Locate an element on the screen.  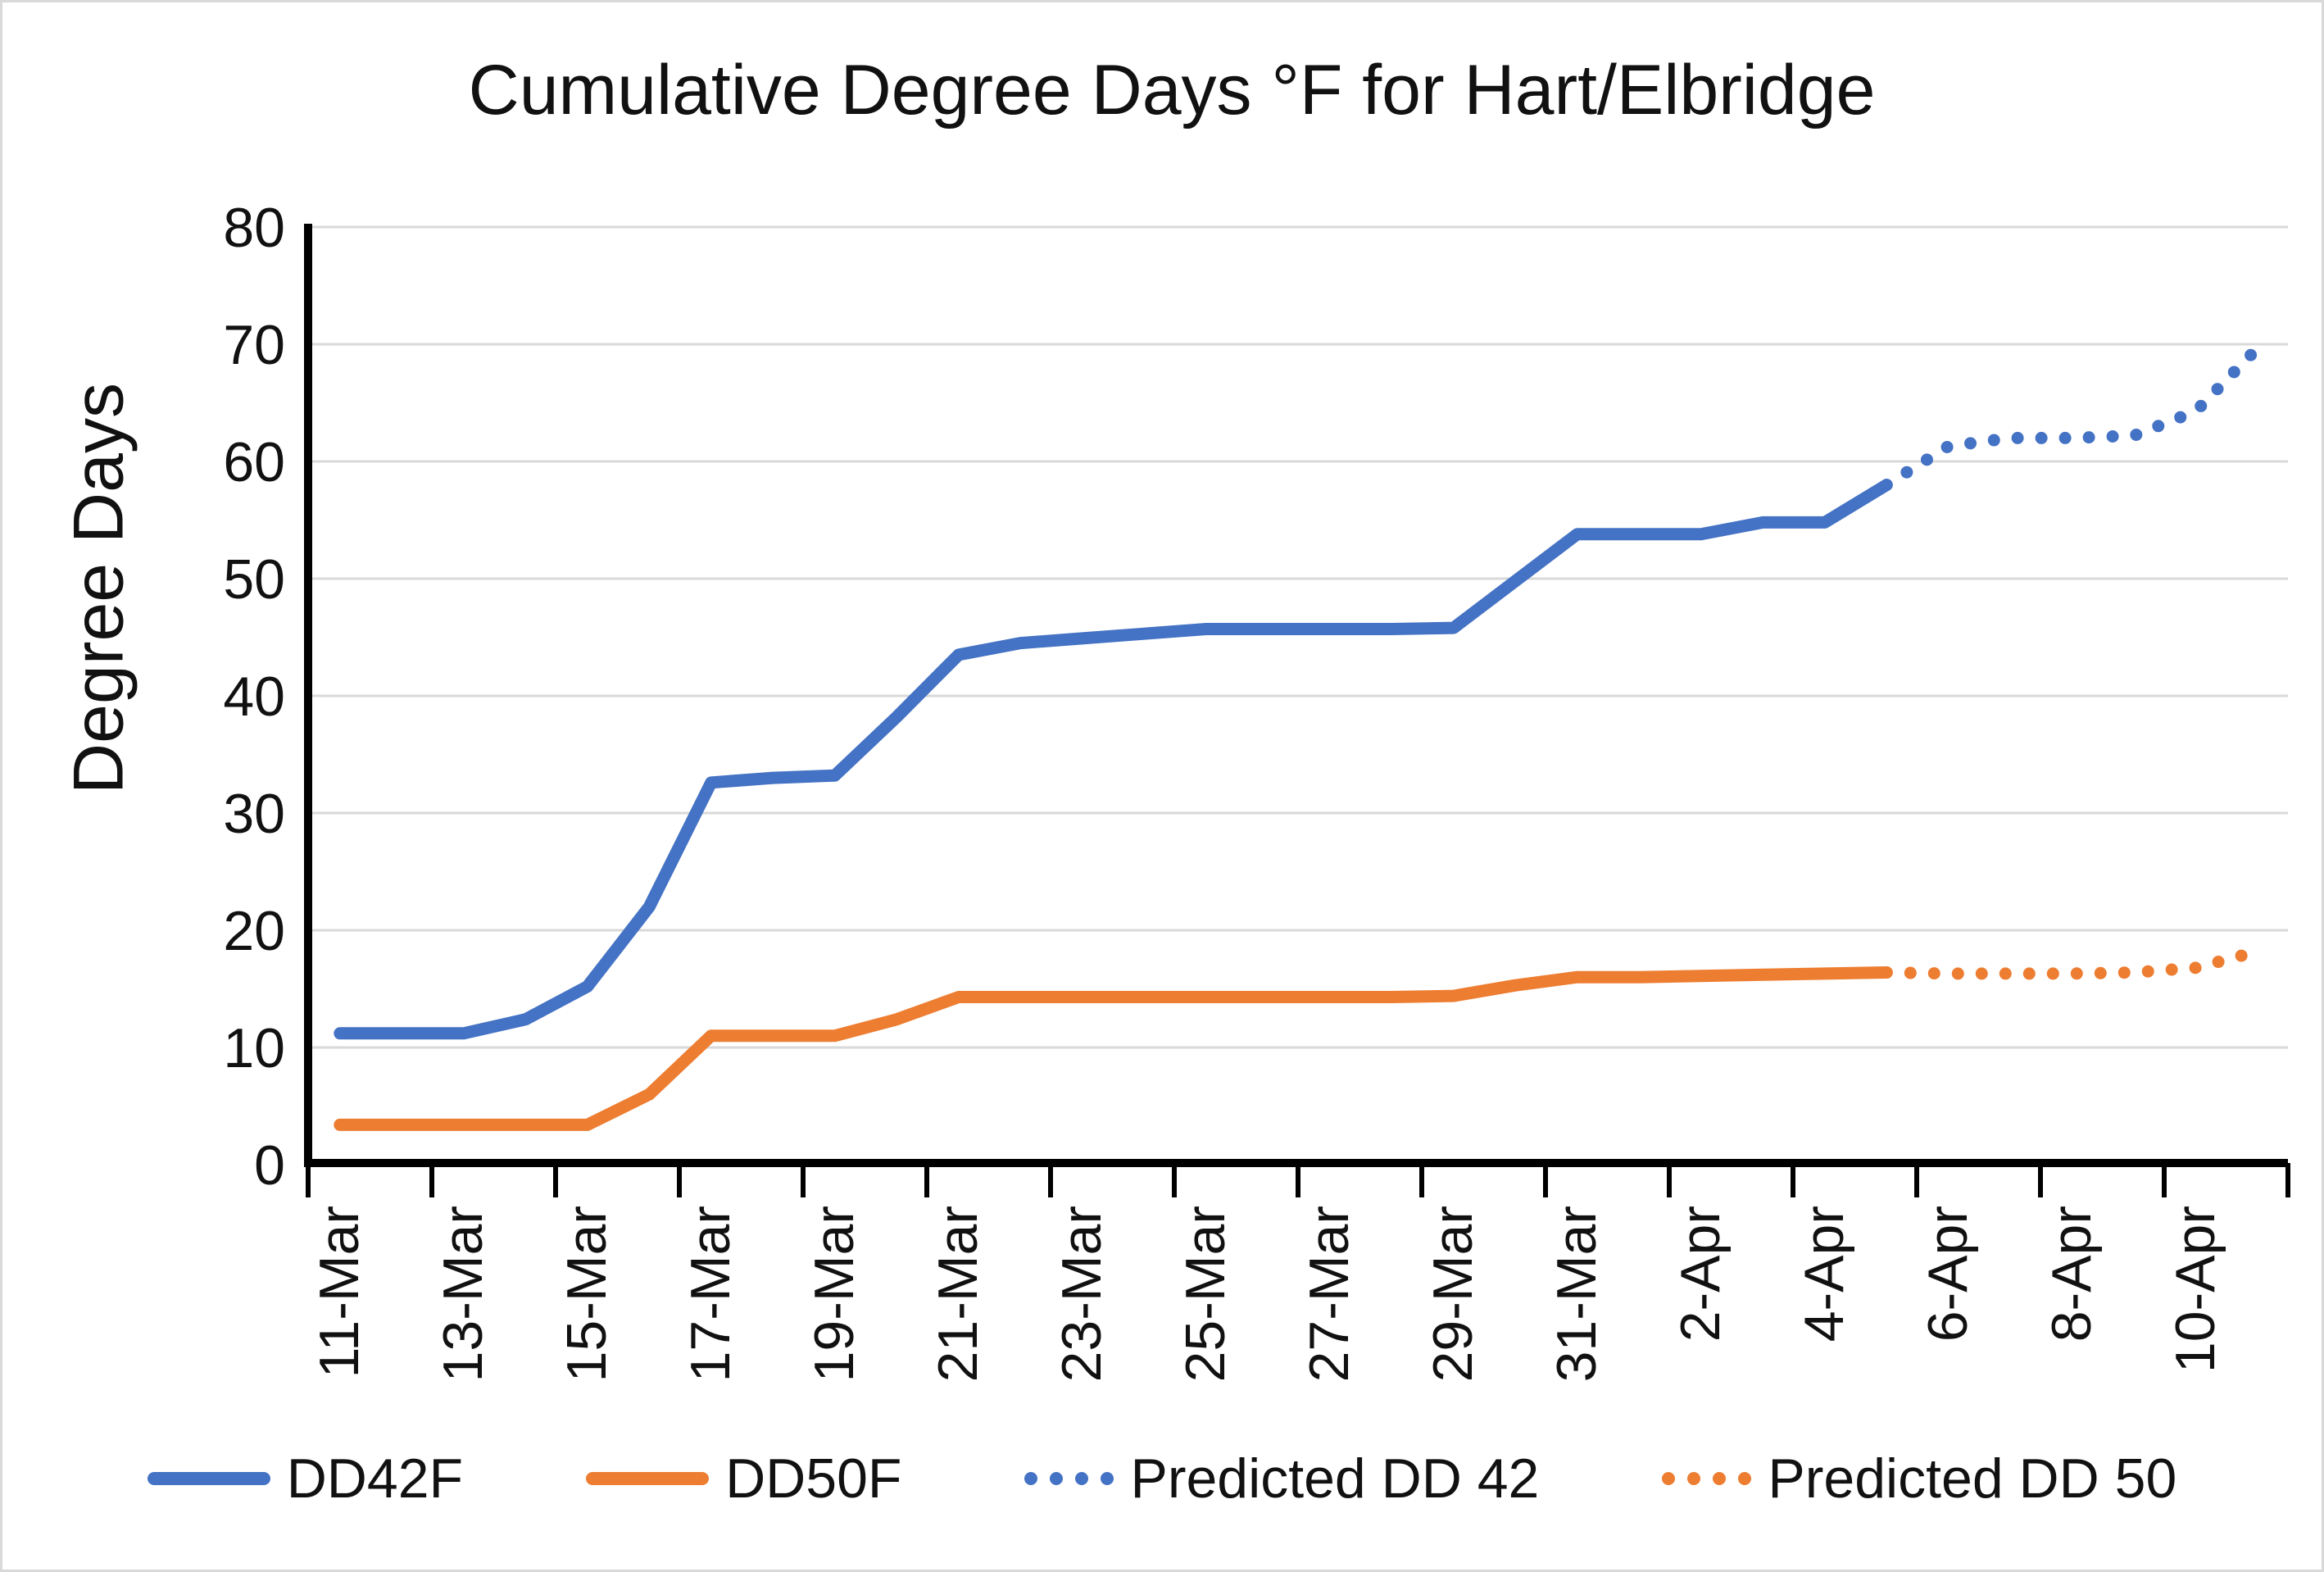
legend-label-predicted-dd42: Predicted DD 42 is located at coordinates (1335, 1478).